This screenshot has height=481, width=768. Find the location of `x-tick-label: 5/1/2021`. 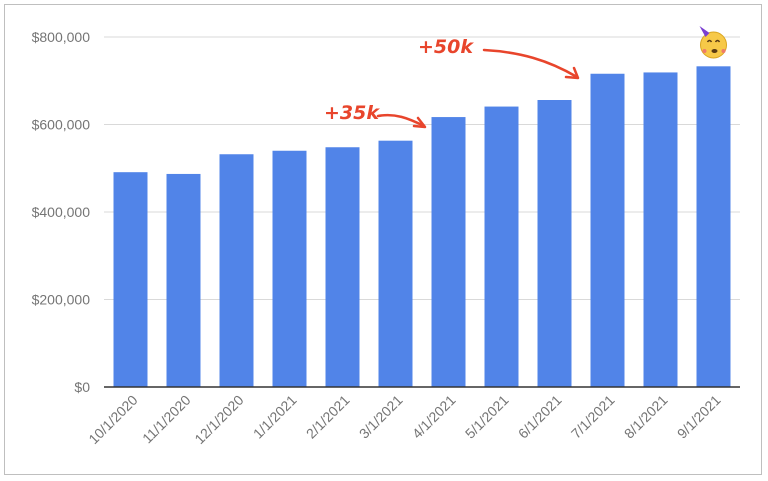

x-tick-label: 5/1/2021 is located at coordinates (487, 417).